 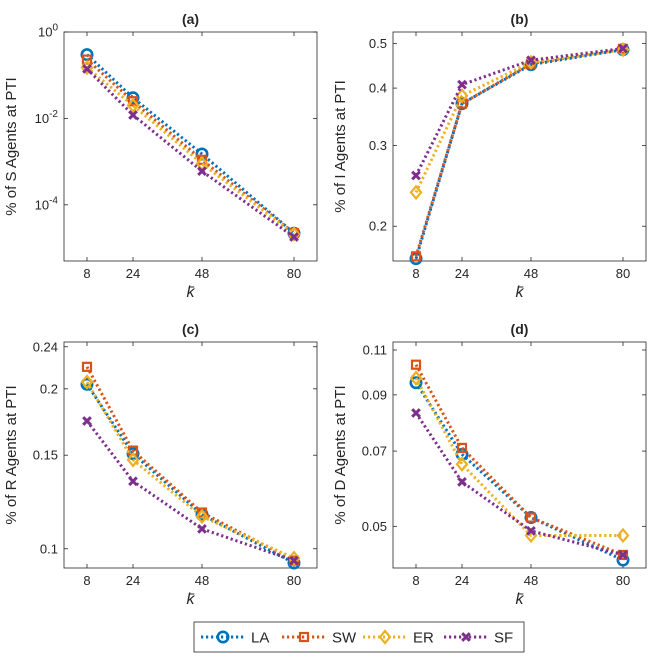 I want to click on series-line-SF, so click(x=519, y=111).